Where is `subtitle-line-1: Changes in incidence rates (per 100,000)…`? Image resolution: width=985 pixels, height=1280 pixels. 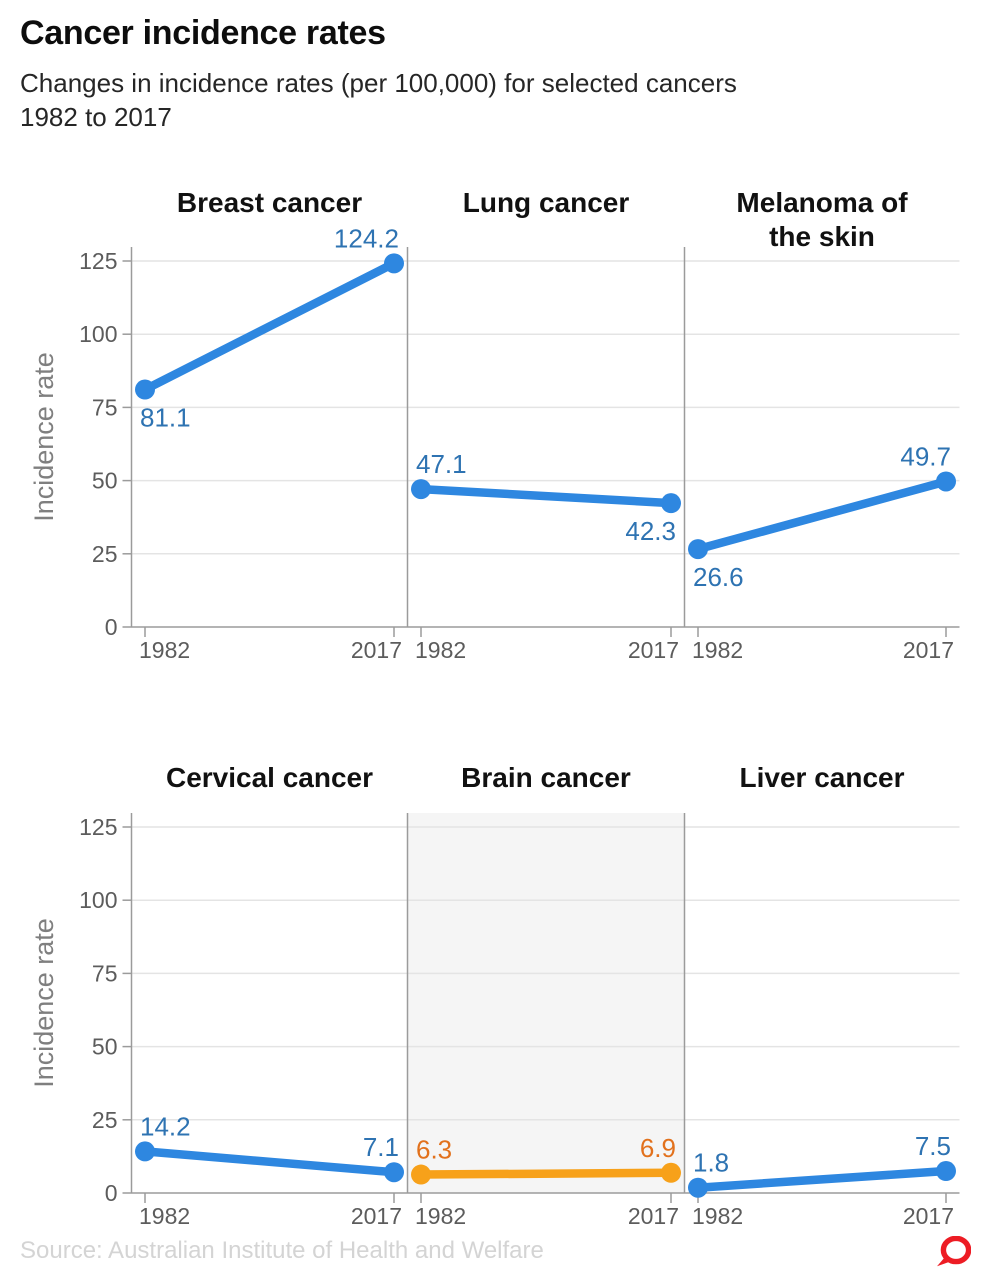
subtitle-line-1: Changes in incidence rates (per 100,000)… is located at coordinates (378, 83).